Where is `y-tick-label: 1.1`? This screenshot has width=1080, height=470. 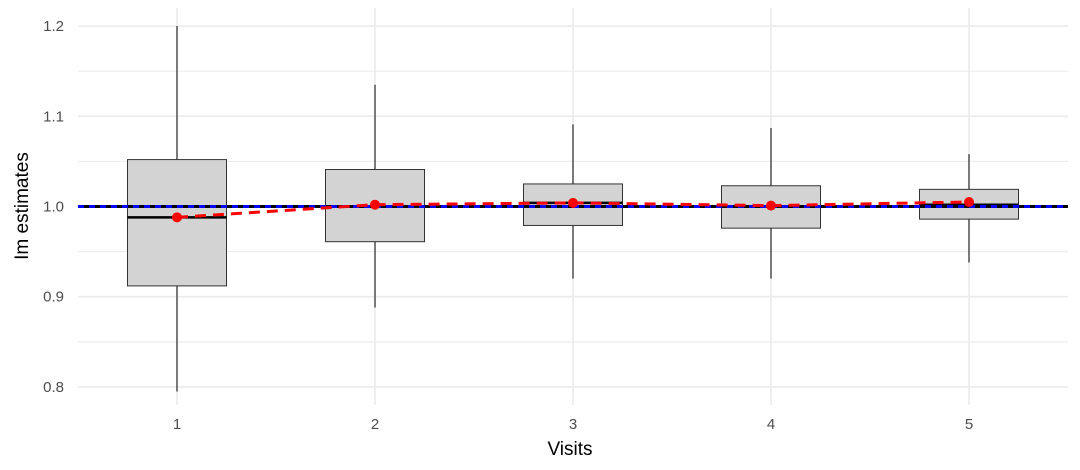
y-tick-label: 1.1 is located at coordinates (53, 116).